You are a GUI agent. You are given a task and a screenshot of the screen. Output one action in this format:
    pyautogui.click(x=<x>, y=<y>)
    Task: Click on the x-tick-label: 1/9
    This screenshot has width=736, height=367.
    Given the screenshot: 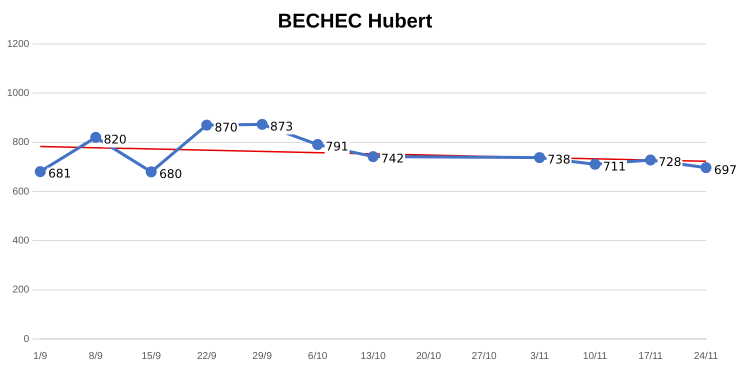 What is the action you would take?
    pyautogui.click(x=40, y=356)
    